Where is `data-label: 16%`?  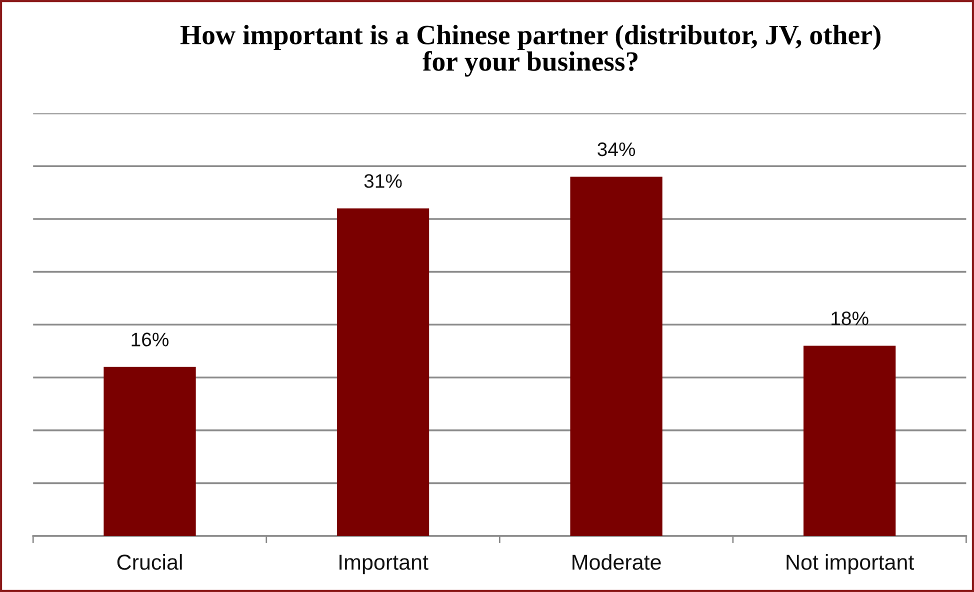 data-label: 16% is located at coordinates (150, 339).